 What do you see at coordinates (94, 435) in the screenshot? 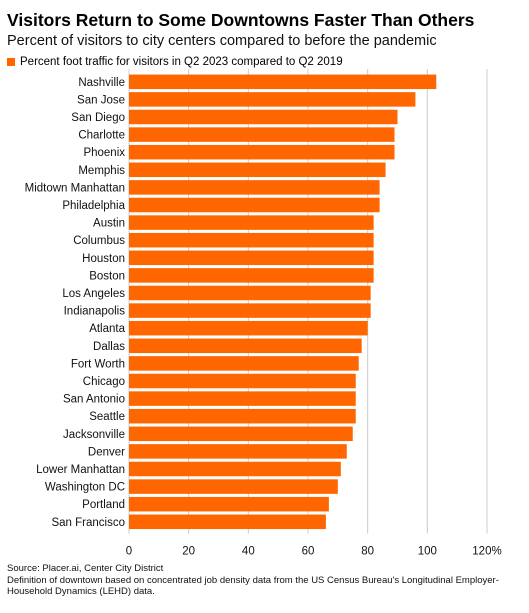
I see `category-label: Jacksonville` at bounding box center [94, 435].